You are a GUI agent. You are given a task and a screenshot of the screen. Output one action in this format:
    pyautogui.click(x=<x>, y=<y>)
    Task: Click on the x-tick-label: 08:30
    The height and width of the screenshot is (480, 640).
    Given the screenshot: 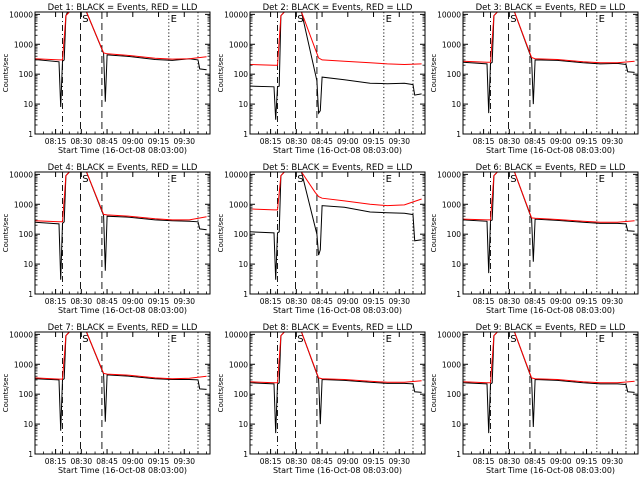 What is the action you would take?
    pyautogui.click(x=297, y=461)
    